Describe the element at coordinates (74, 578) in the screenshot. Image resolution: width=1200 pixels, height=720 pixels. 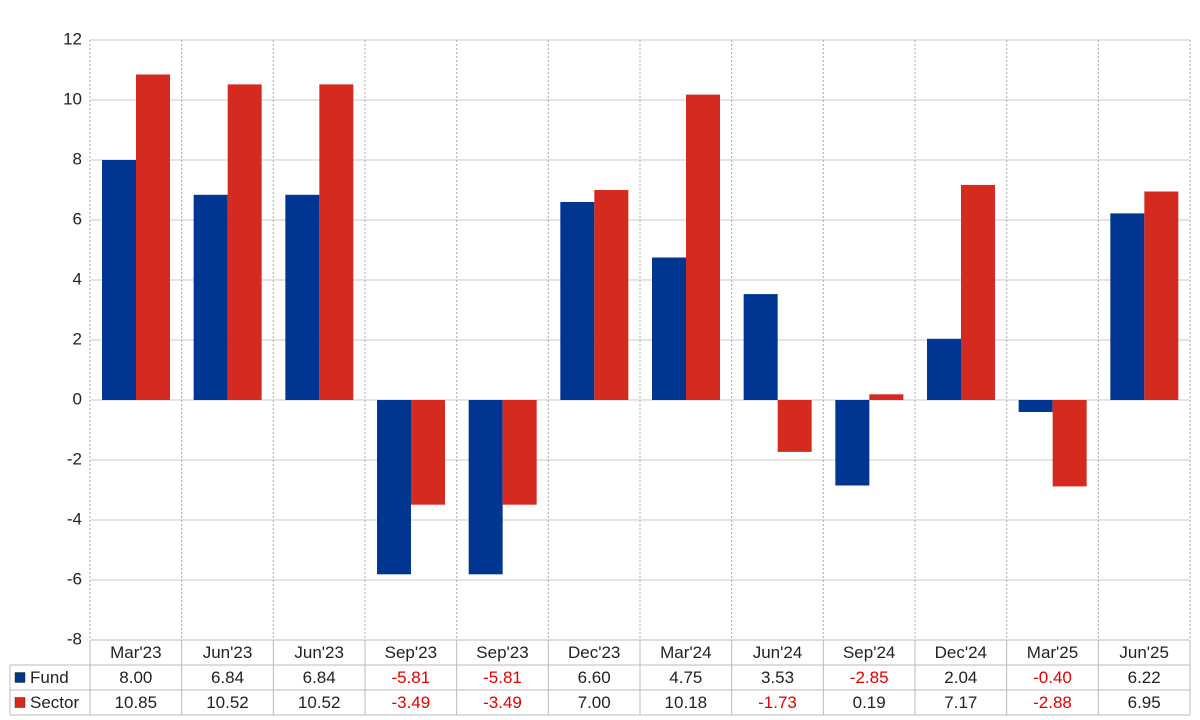
I see `y-tick-label: -6` at that location.